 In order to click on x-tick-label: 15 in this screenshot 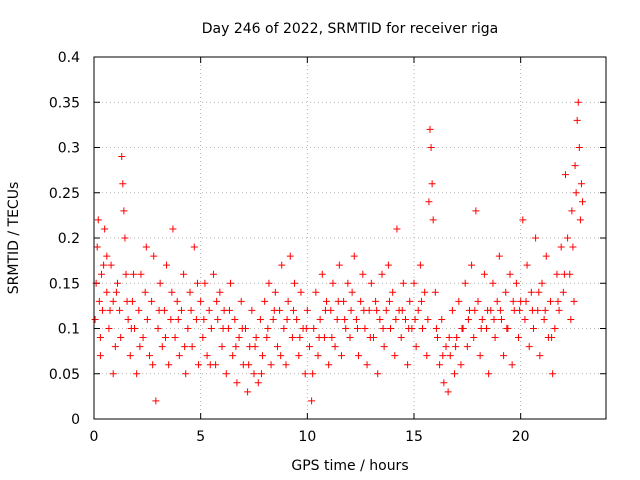, I will do `click(414, 437)`.